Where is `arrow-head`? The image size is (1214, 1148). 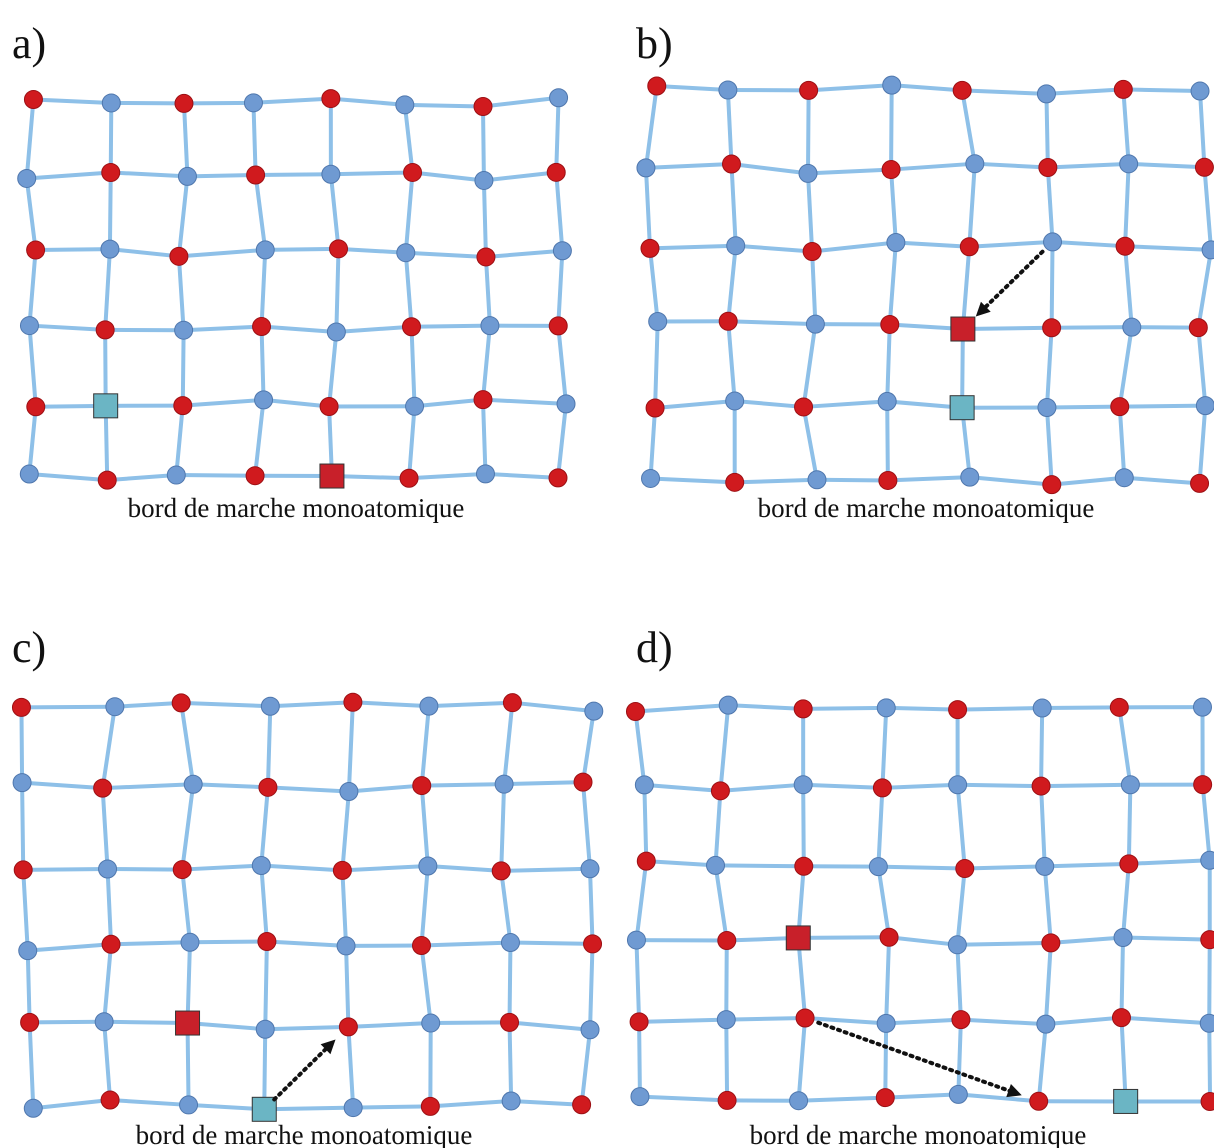 arrow-head is located at coordinates (983, 309).